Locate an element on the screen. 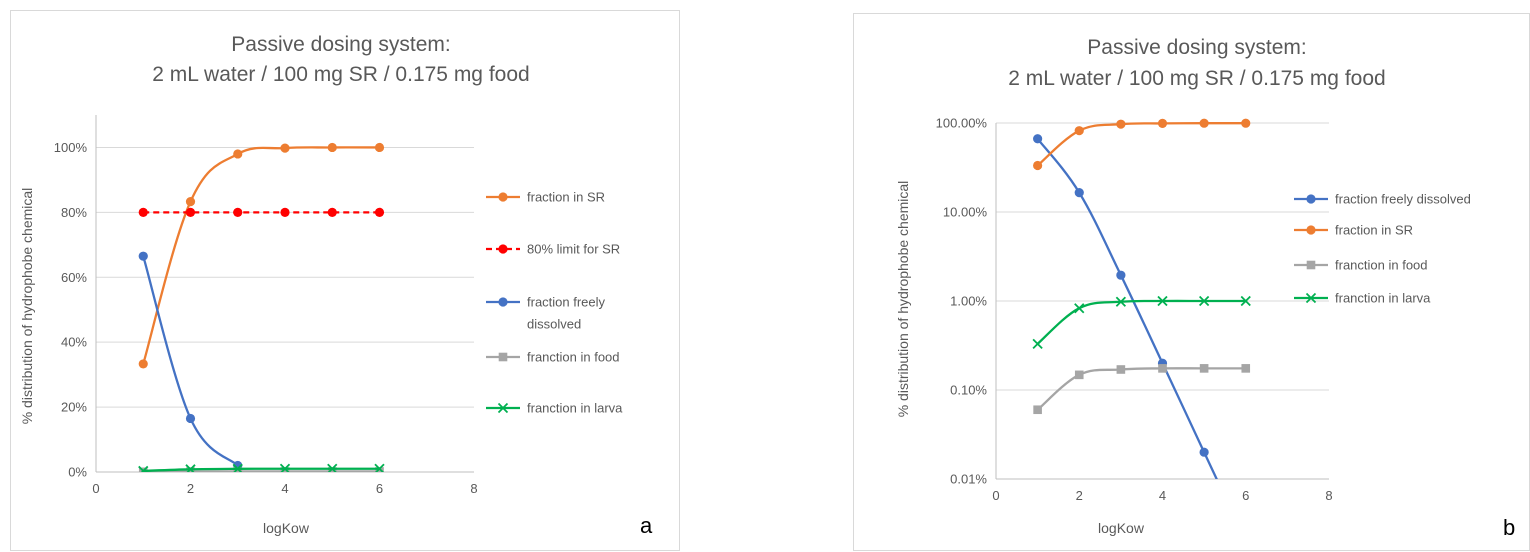 Image resolution: width=1530 pixels, height=552 pixels. legend-item-limit: 80% limit for SR is located at coordinates (553, 249).